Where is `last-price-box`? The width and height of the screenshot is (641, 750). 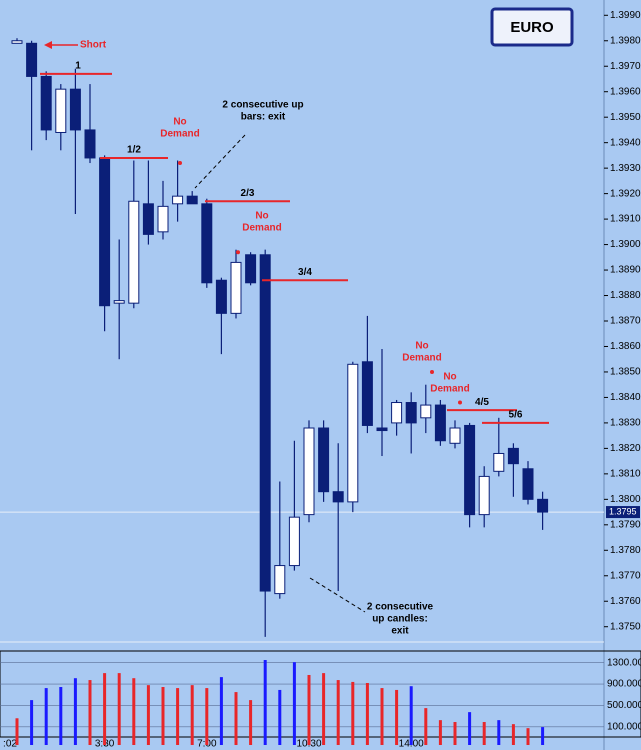
last-price-box is located at coordinates (623, 512).